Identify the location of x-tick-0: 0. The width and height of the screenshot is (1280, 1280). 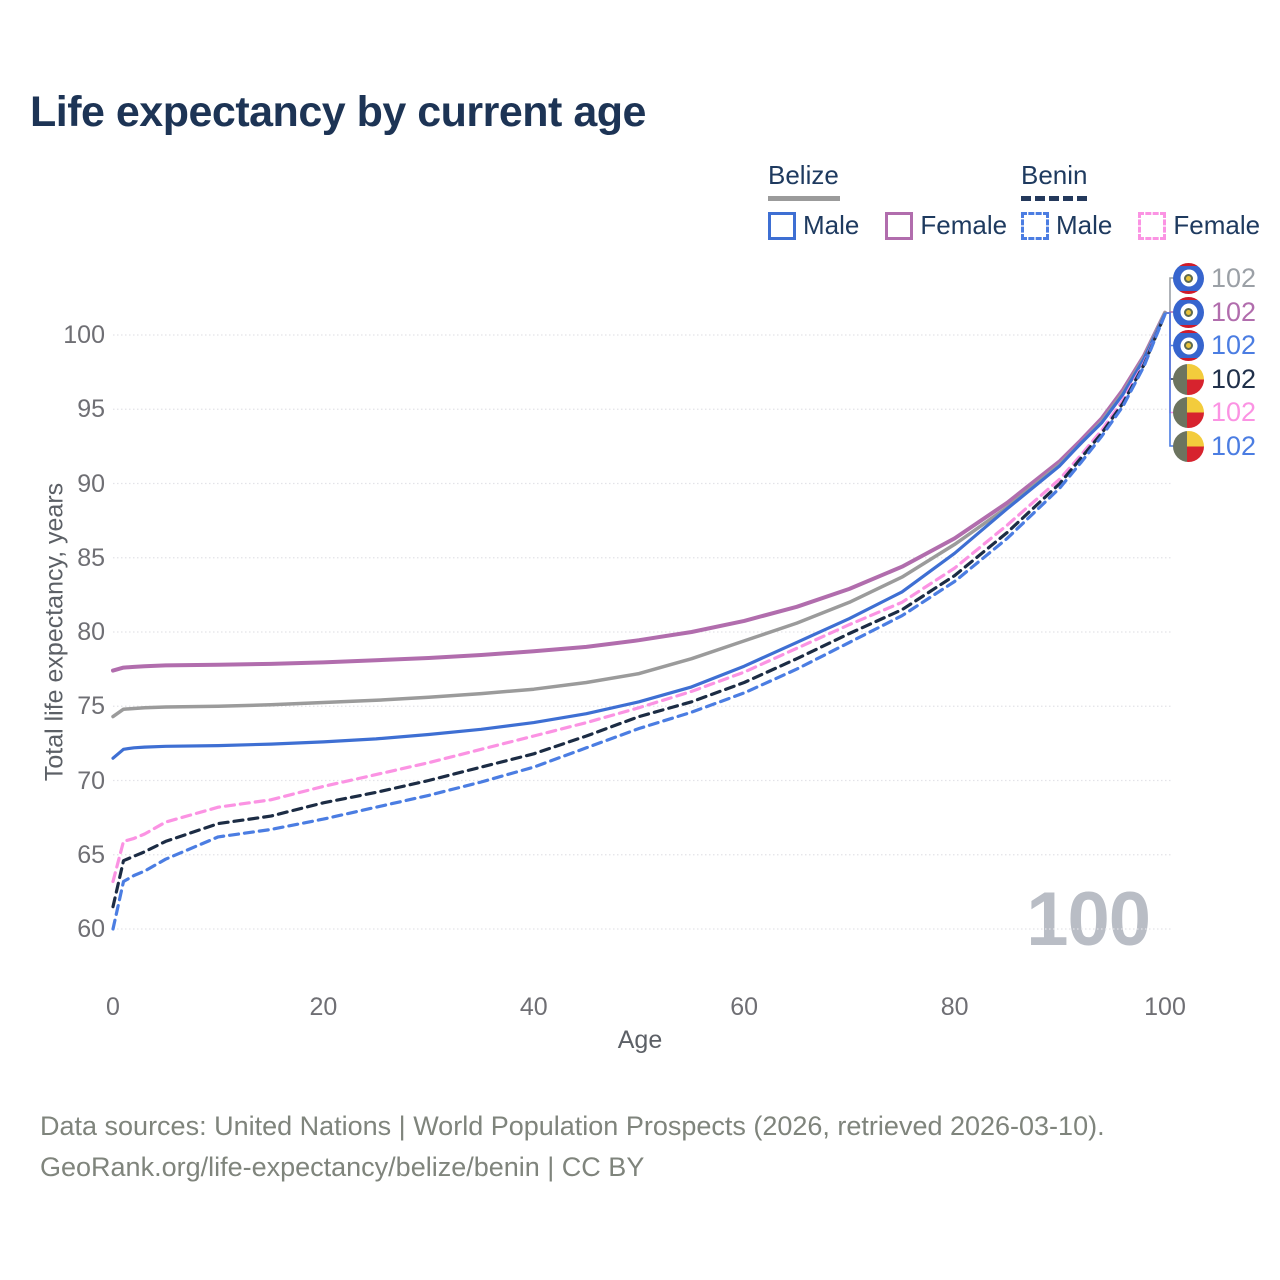
(113, 1007).